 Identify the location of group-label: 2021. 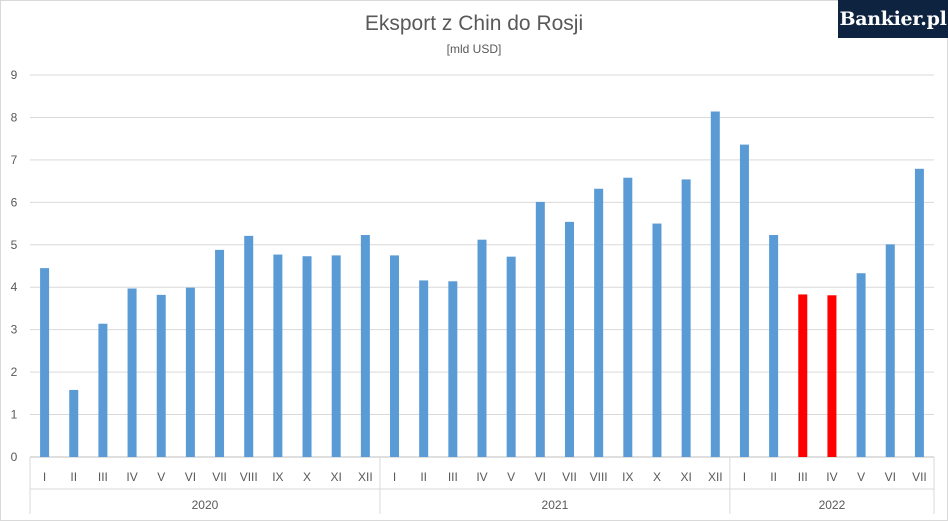
(555, 505).